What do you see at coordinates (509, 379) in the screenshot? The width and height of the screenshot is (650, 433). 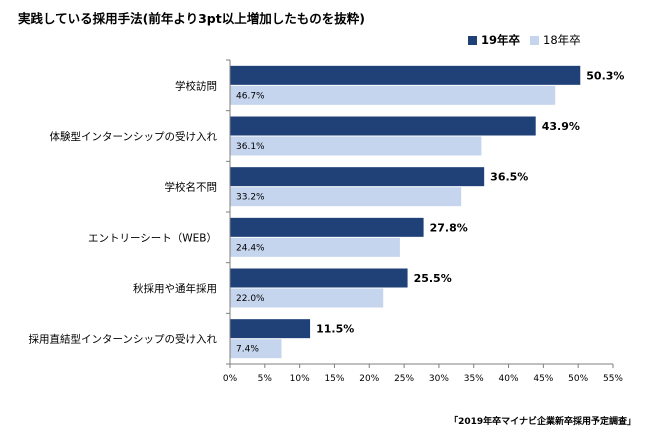 I see `x-tick-label: 40%` at bounding box center [509, 379].